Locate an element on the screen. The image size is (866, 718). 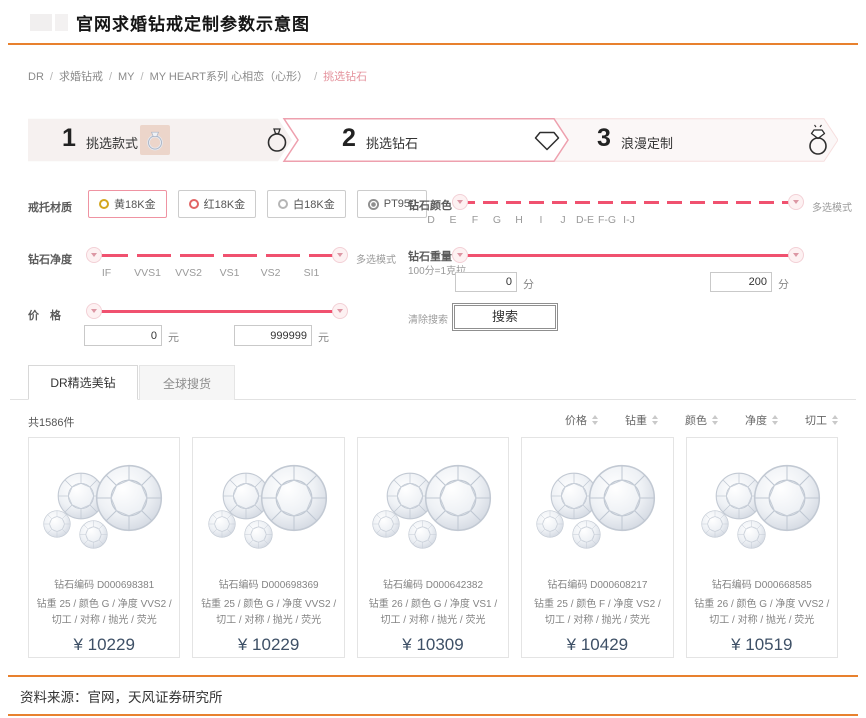
breadcrumb-item-proposal-ring: 求婚钻戒 is located at coordinates (80, 77).